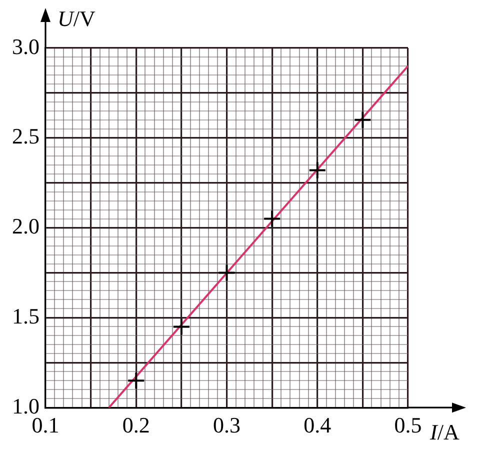  What do you see at coordinates (318, 425) in the screenshot?
I see `x-tick-label: 0.4` at bounding box center [318, 425].